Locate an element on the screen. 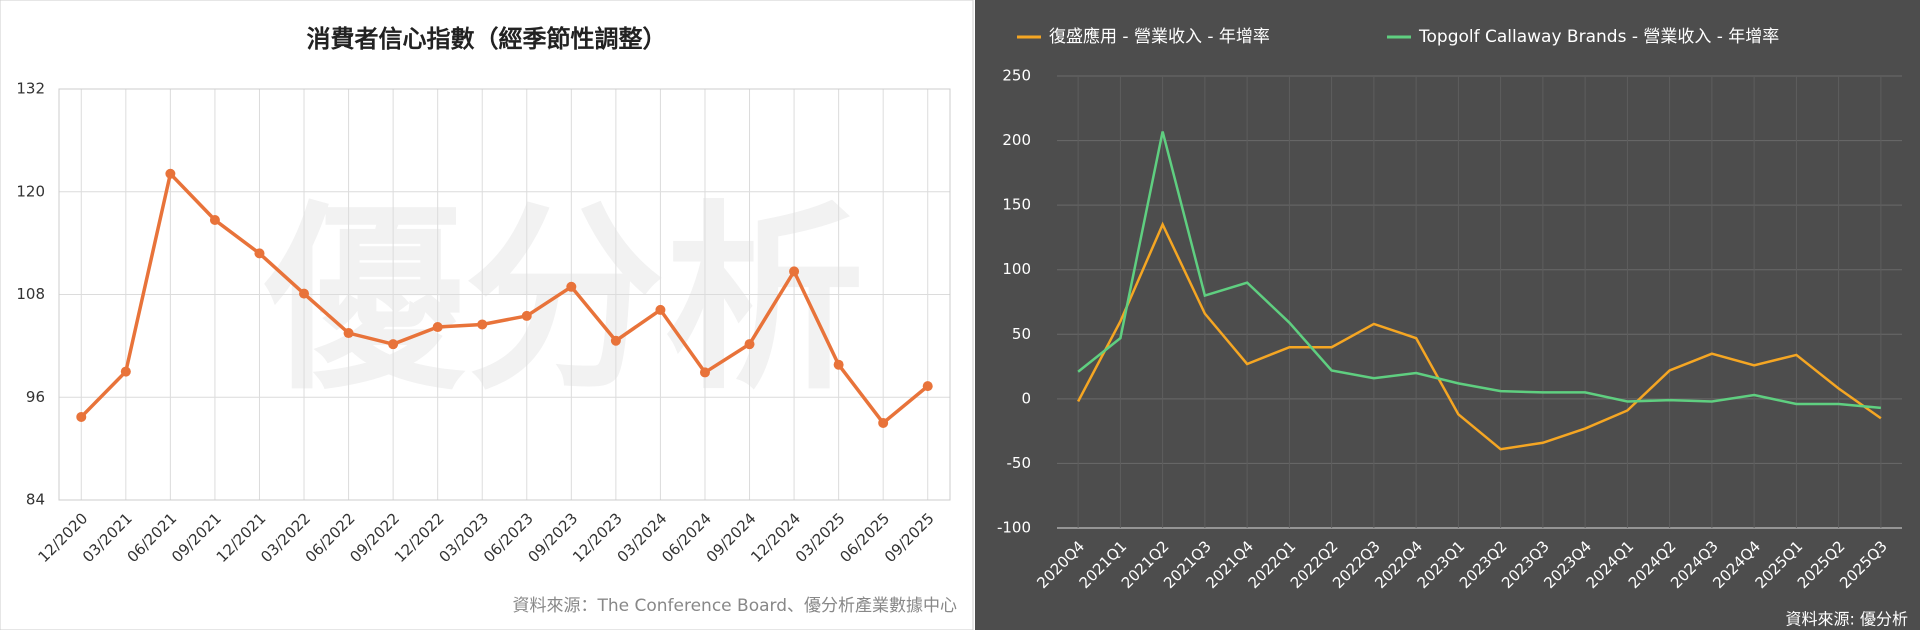 Image resolution: width=1920 pixels, height=630 pixels. y-tick-label: 132 is located at coordinates (30, 89).